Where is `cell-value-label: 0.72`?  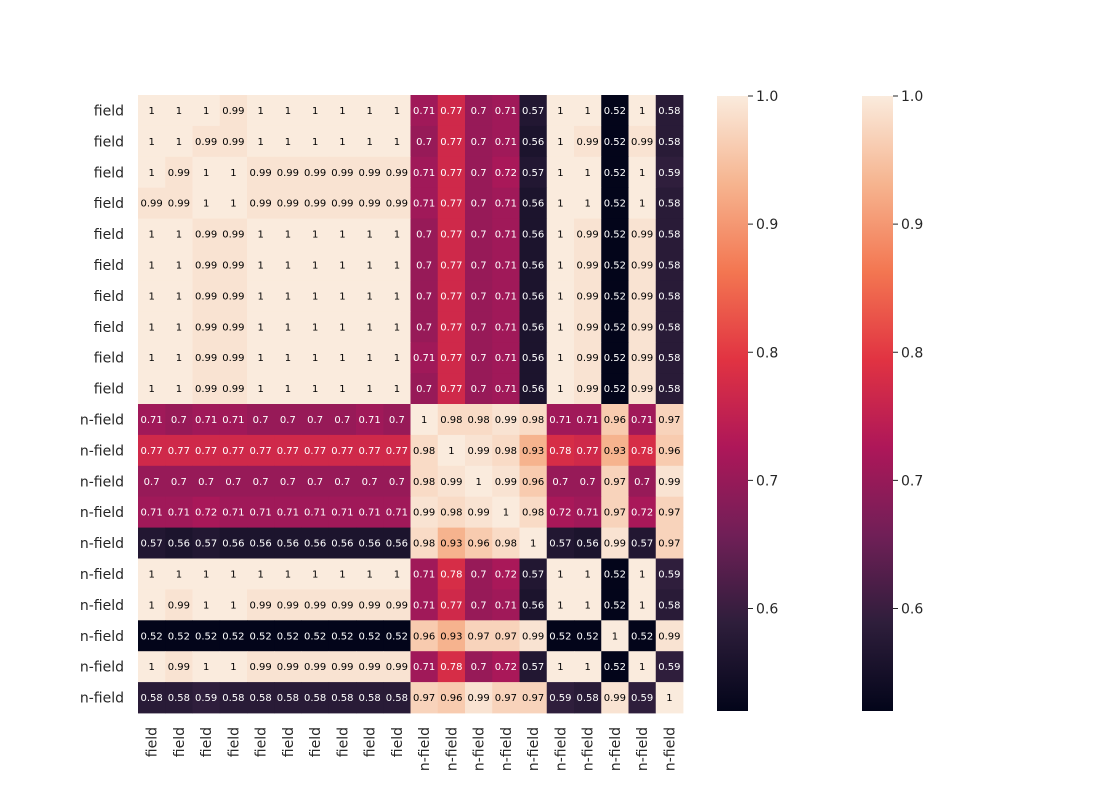 cell-value-label: 0.72 is located at coordinates (506, 667).